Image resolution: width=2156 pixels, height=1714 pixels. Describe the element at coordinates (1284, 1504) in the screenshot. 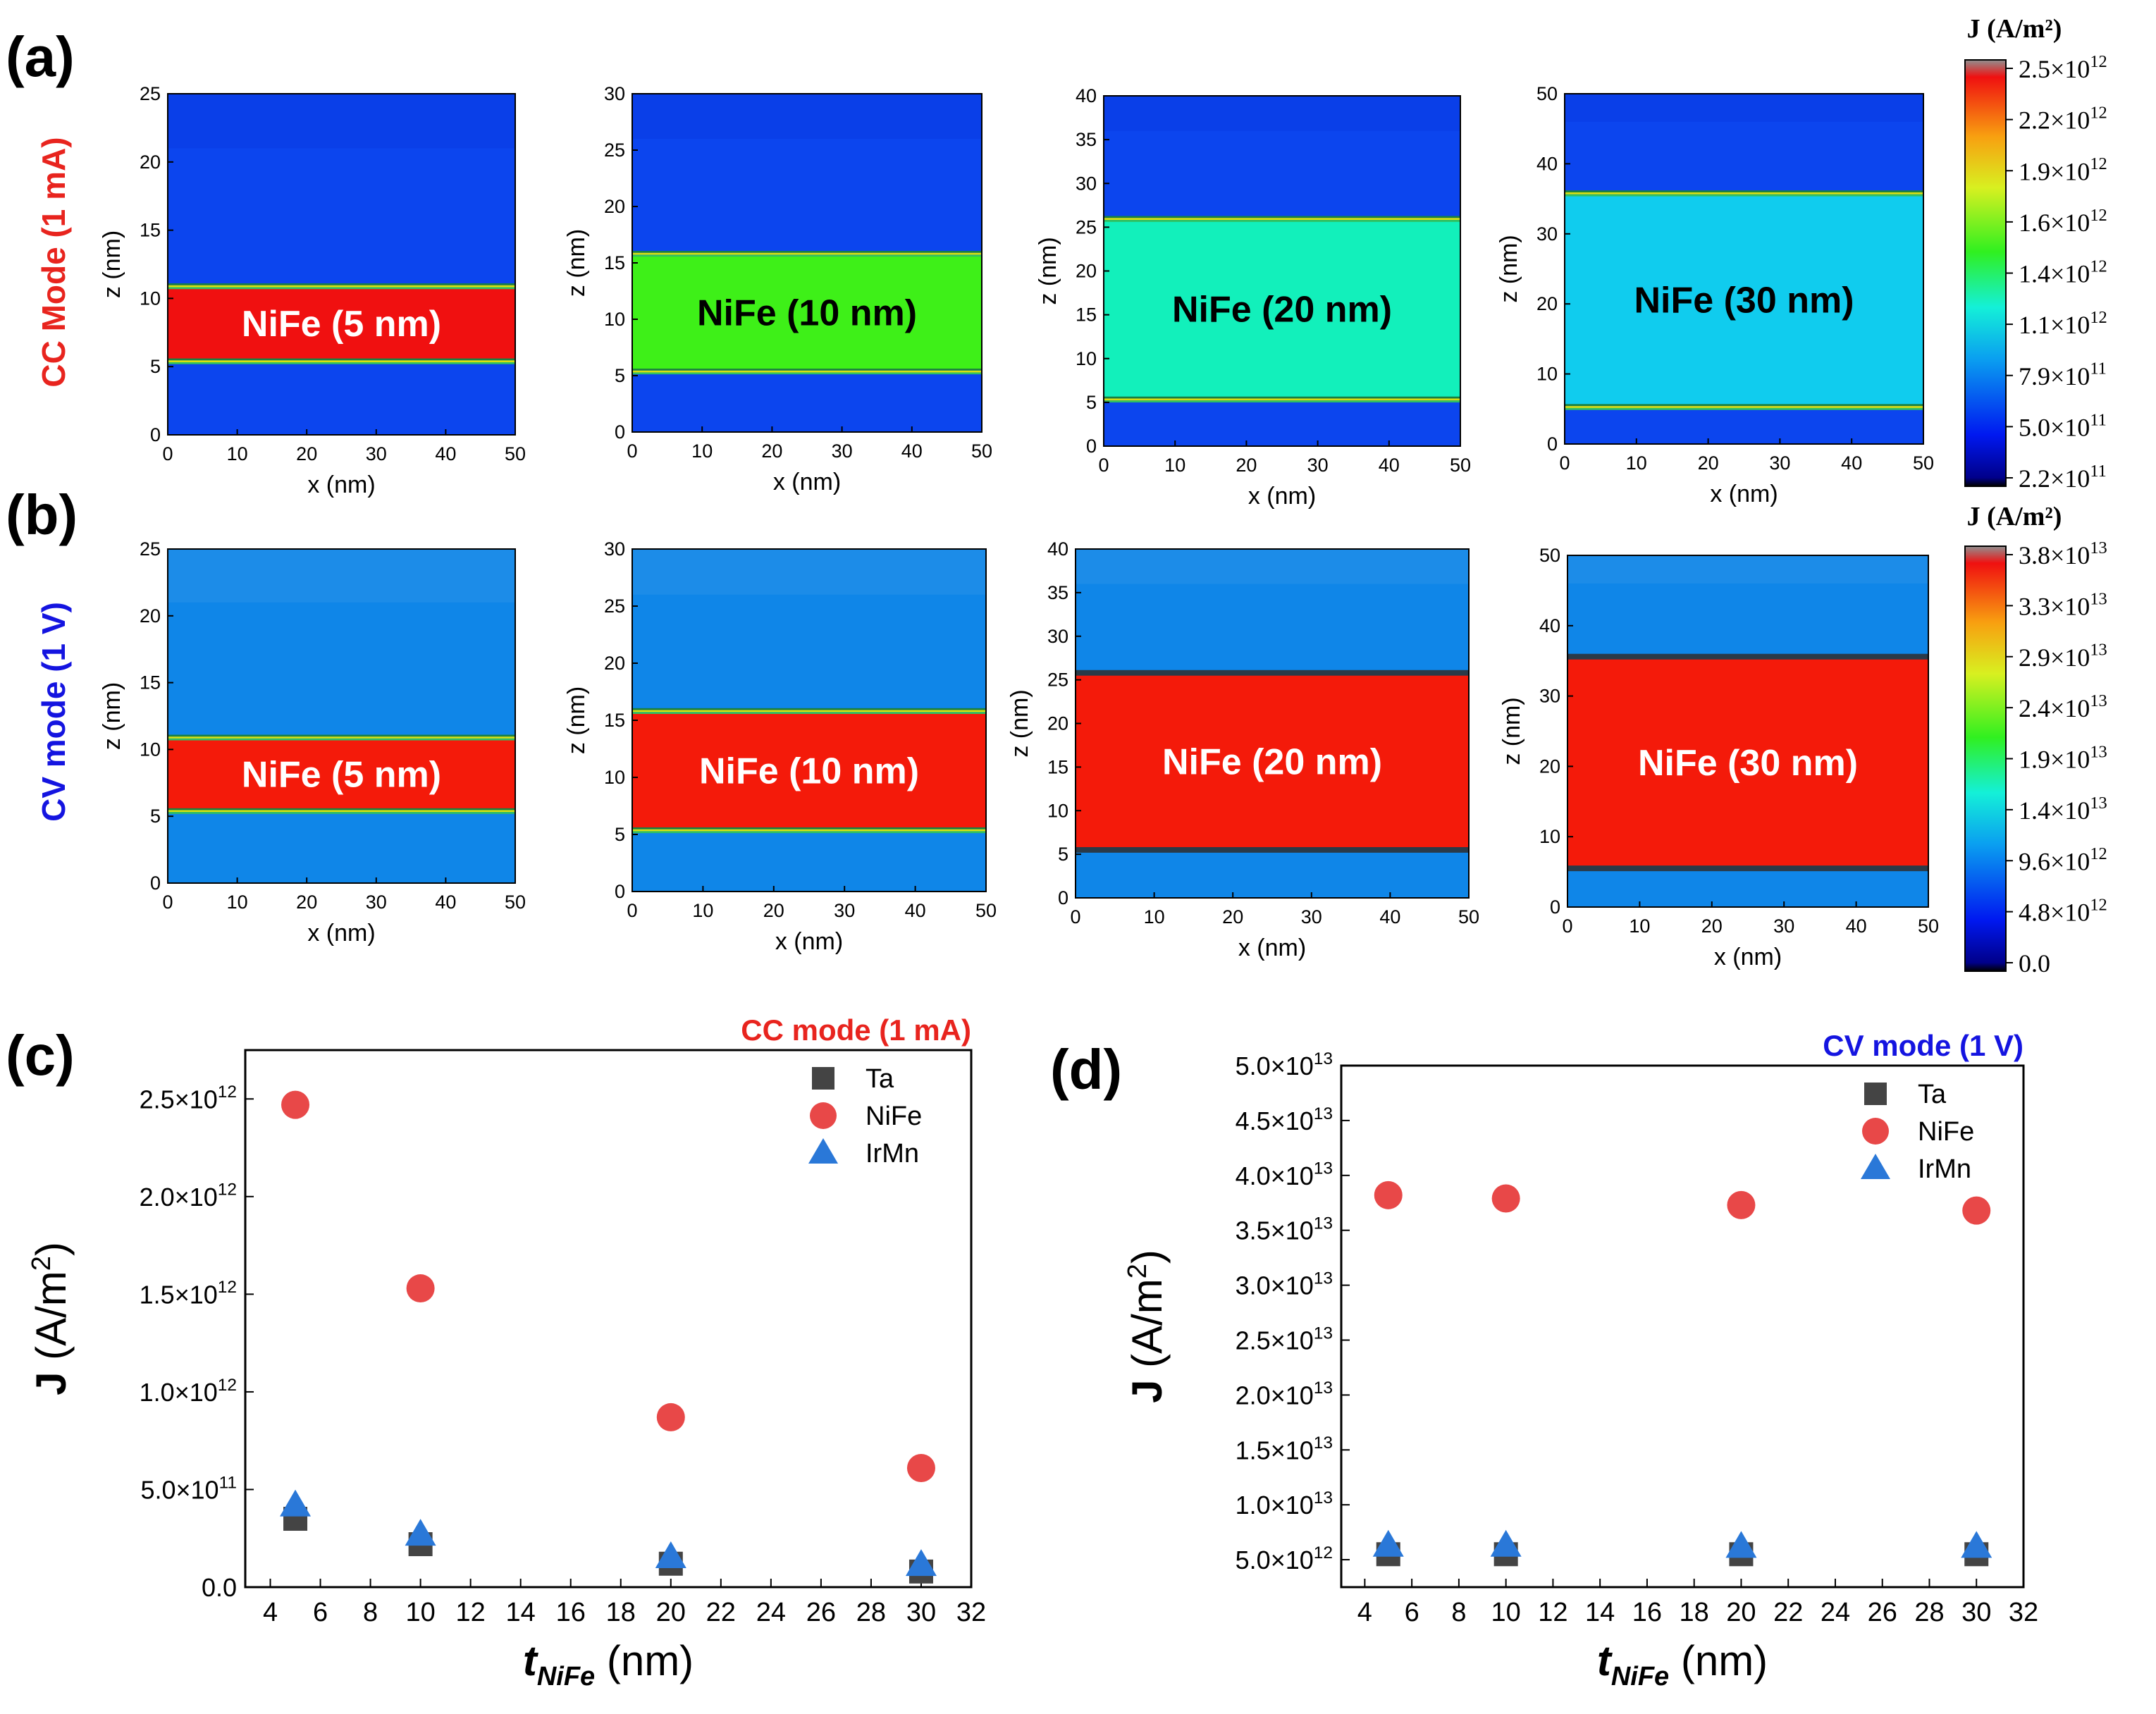

I see `y-tick-label: 1.0×10¹³` at that location.